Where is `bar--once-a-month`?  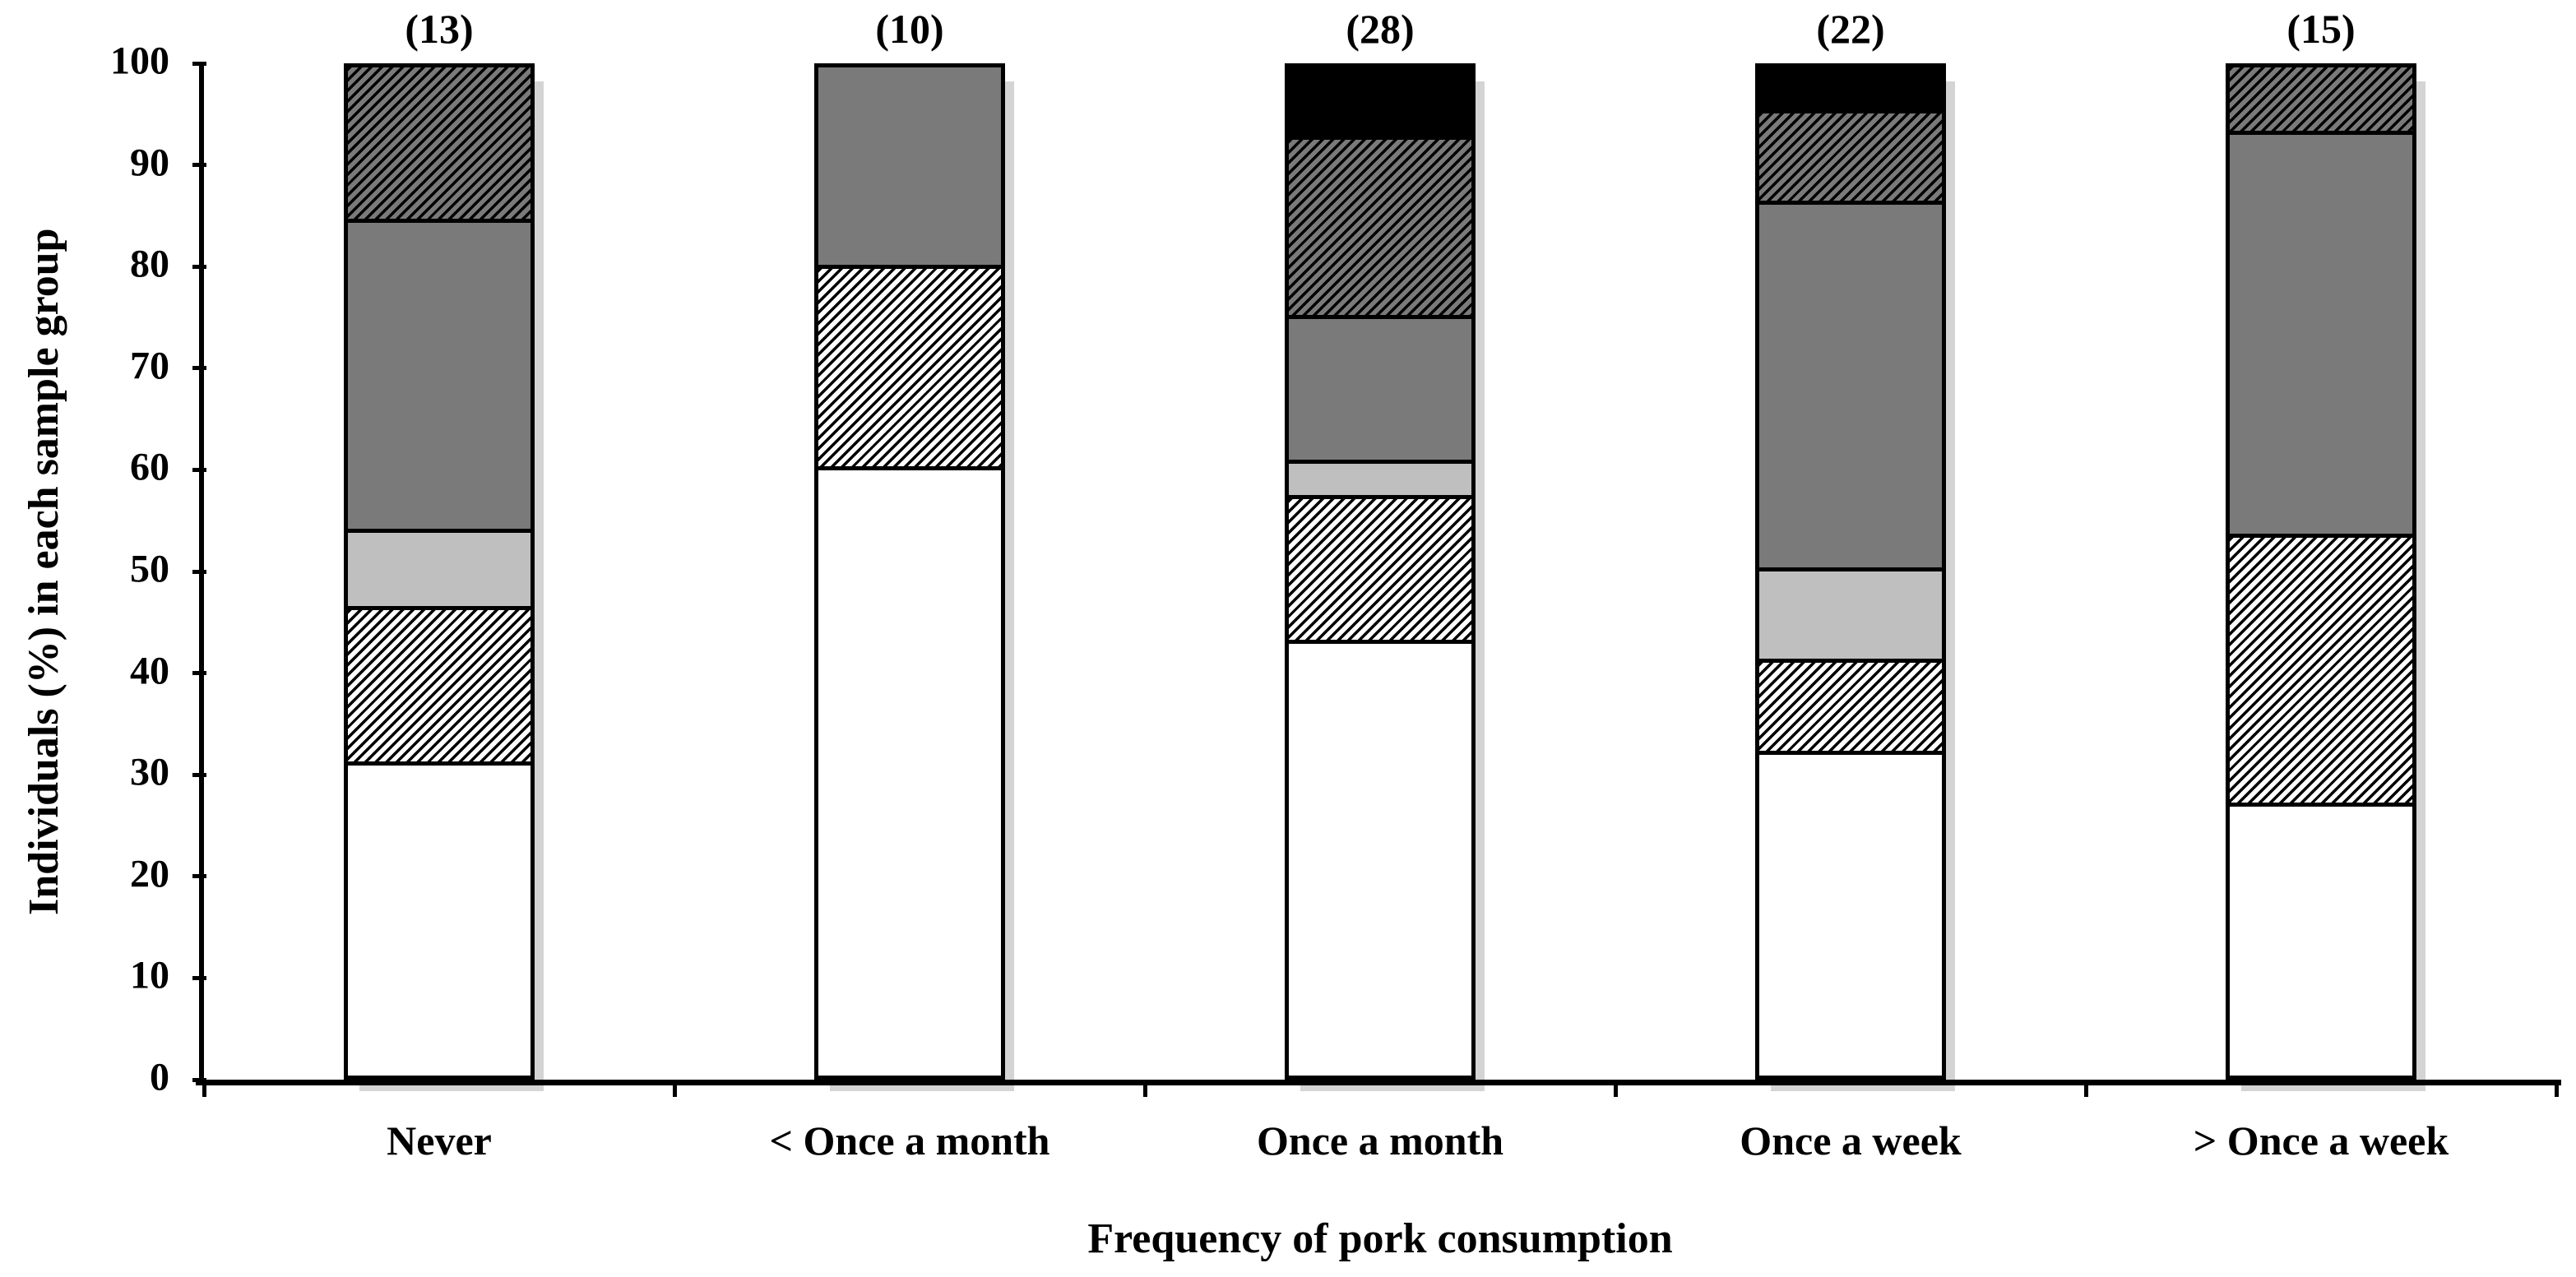
bar--once-a-month is located at coordinates (910, 571).